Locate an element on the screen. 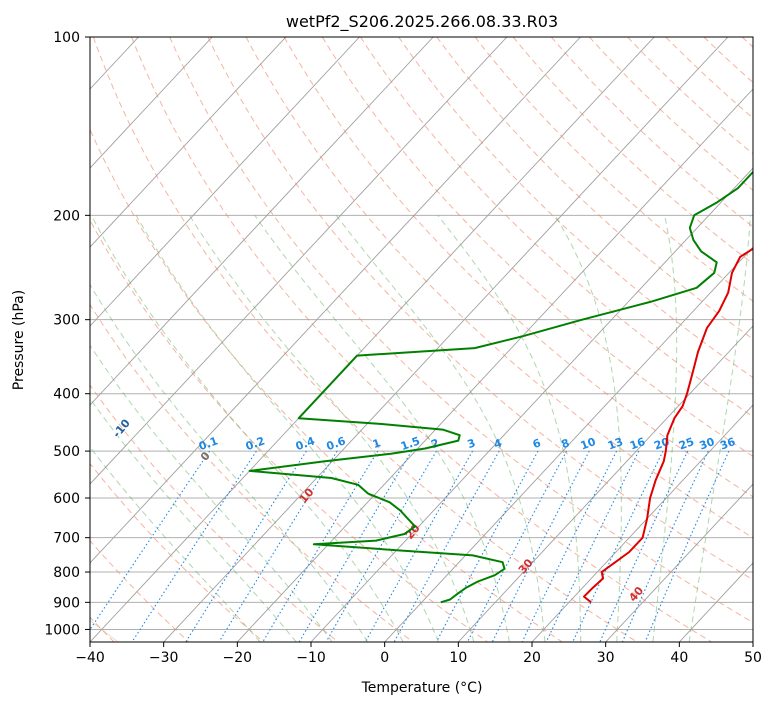 Image resolution: width=775 pixels, height=712 pixels. x-tick-label: −40 is located at coordinates (90, 658).